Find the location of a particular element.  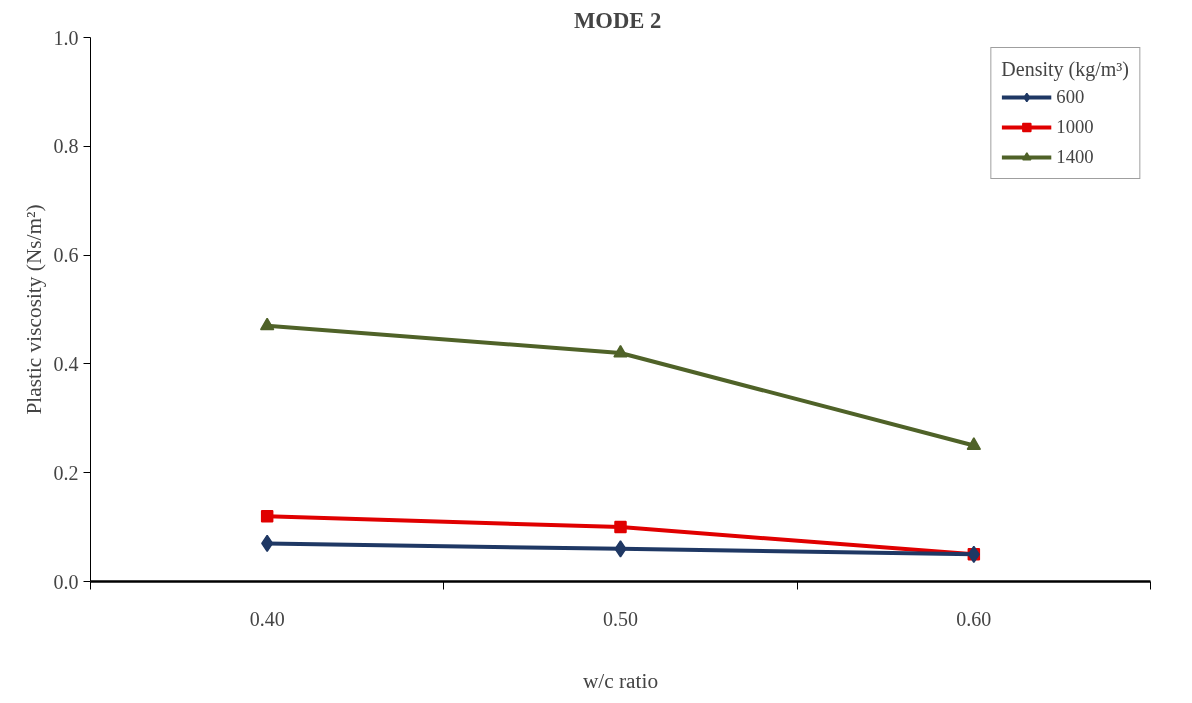

y-tick-label: 0.0 is located at coordinates (66, 581).